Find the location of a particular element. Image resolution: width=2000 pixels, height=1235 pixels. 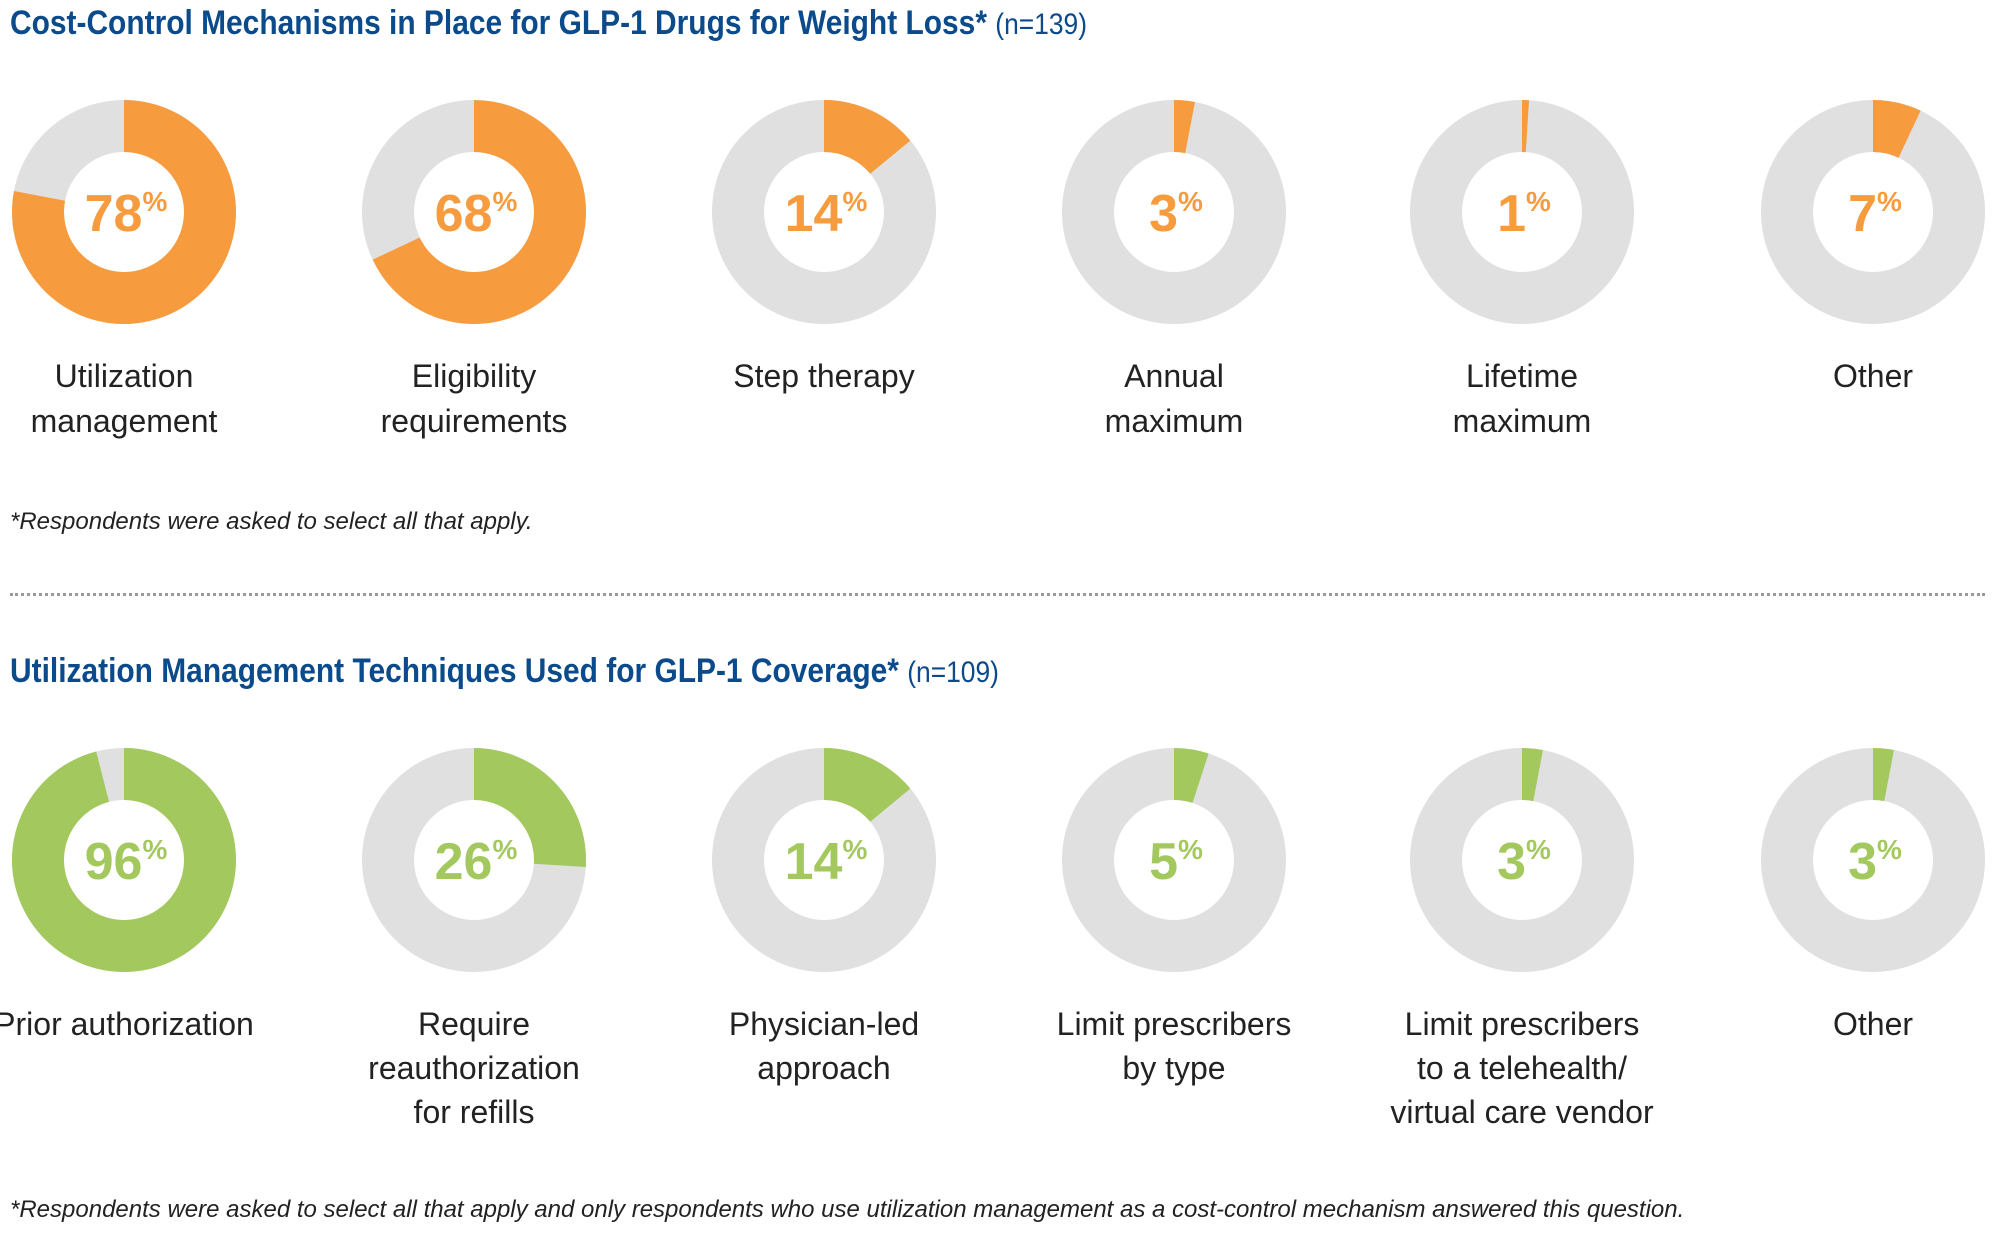

section-2-sample-size: (n=109) is located at coordinates (953, 672).